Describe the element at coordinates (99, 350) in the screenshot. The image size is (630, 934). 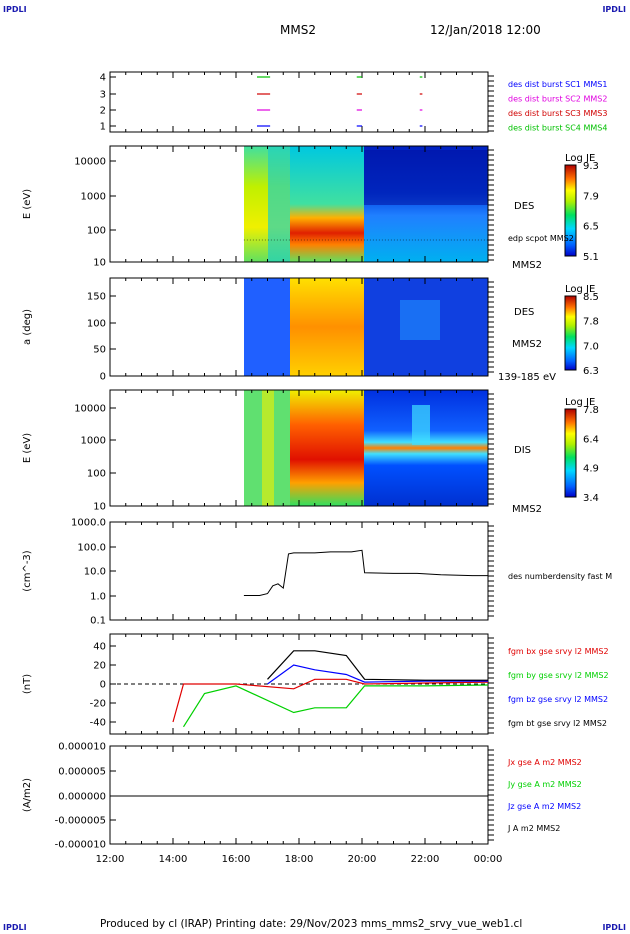
I see `des-pitch-tick-label: 50` at that location.